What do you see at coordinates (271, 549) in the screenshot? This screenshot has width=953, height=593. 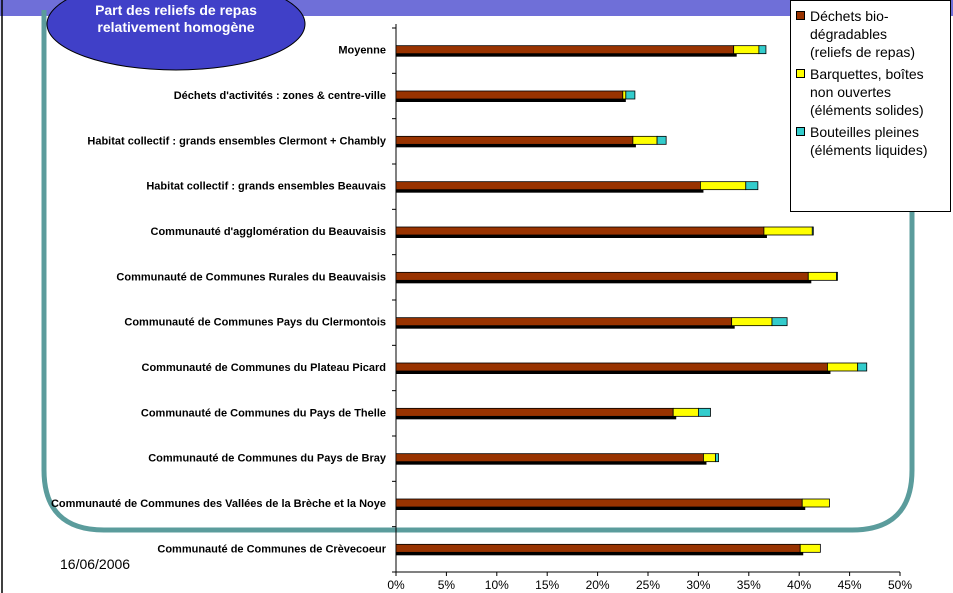 I see `category-label: Communauté de Communes de Crèvecoeur` at bounding box center [271, 549].